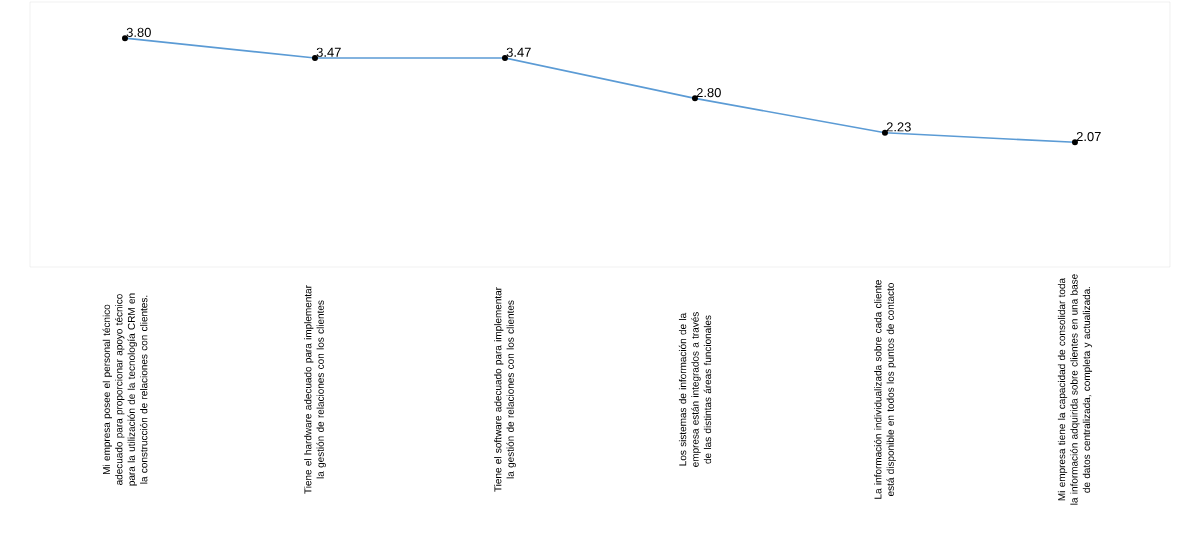 The height and width of the screenshot is (535, 1186). I want to click on x-tick-label: Tiene el hardware adecuado para implementar la gestión de relaciones con los clientes, so click(315, 389).